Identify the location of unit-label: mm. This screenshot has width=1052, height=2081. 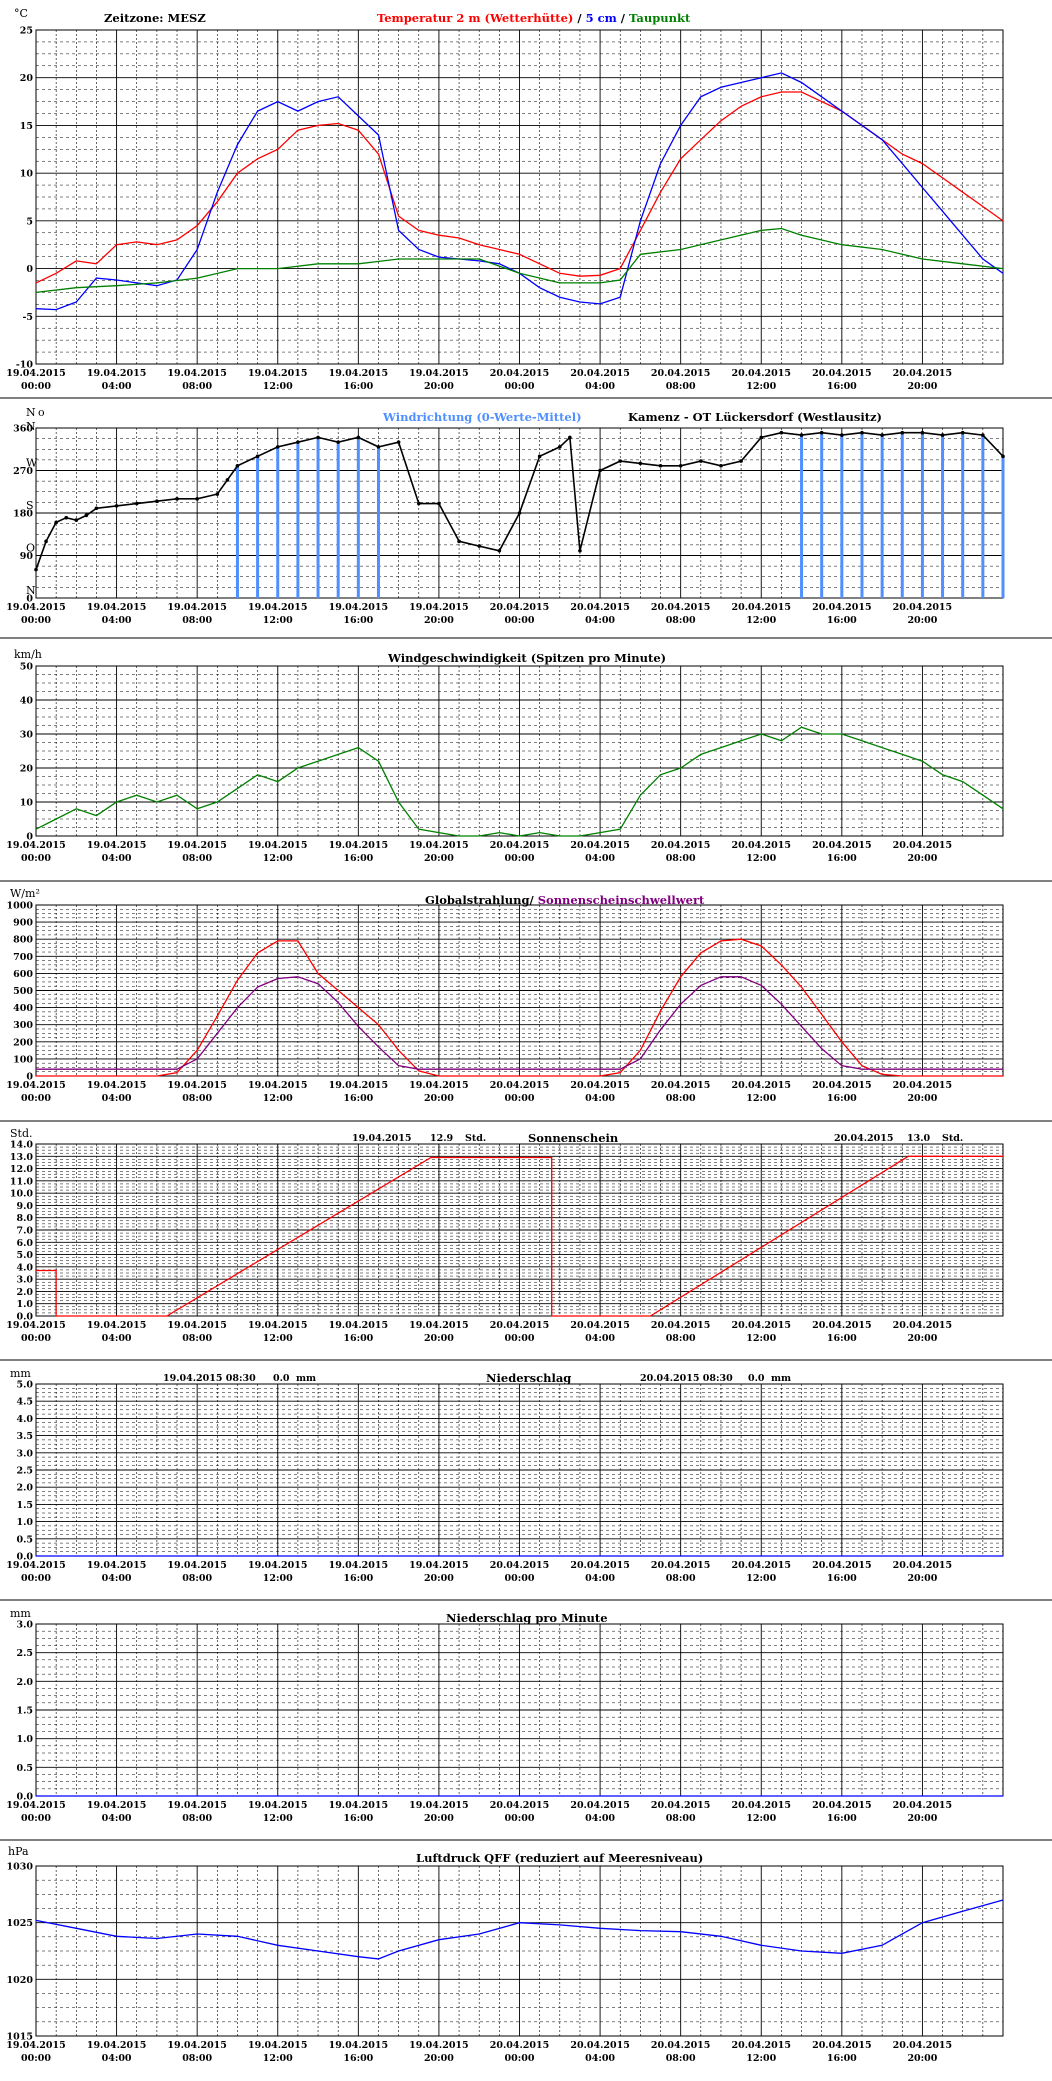
(20, 1373).